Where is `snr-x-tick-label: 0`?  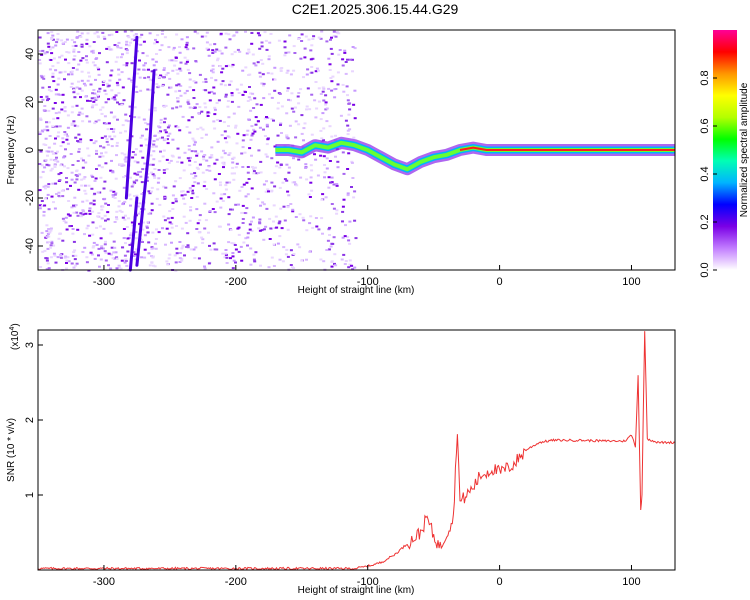
snr-x-tick-label: 0 is located at coordinates (500, 582).